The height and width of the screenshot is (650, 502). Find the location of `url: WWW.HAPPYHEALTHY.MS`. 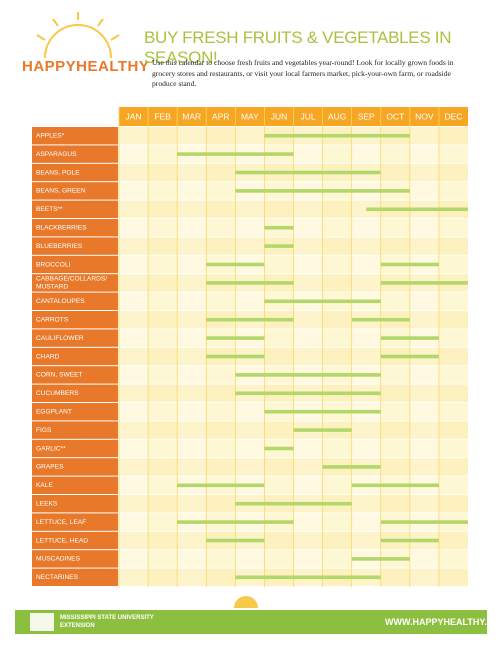

url: WWW.HAPPYHEALTHY.MS is located at coordinates (443, 622).